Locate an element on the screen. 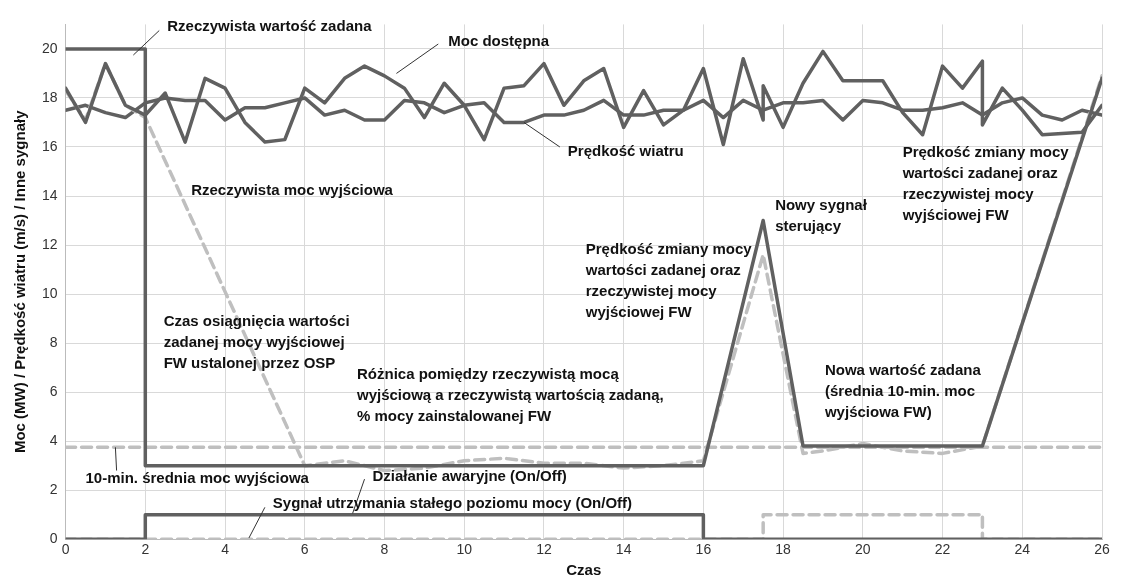 The image size is (1124, 588). x-tick-label: 18 is located at coordinates (783, 549).